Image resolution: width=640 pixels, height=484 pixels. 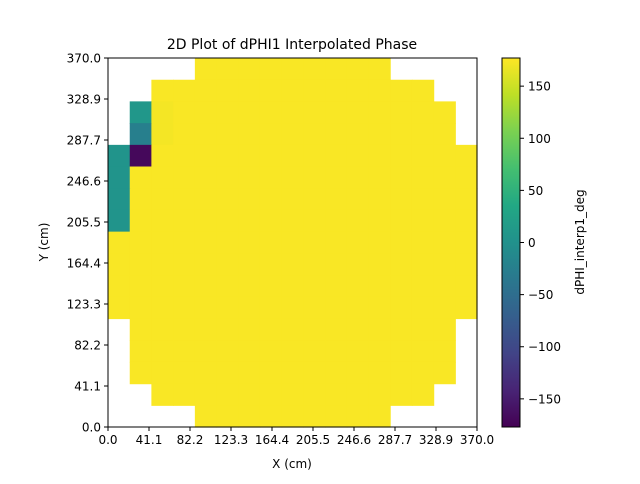 I want to click on x-tick-label: 82.2, so click(x=190, y=440).